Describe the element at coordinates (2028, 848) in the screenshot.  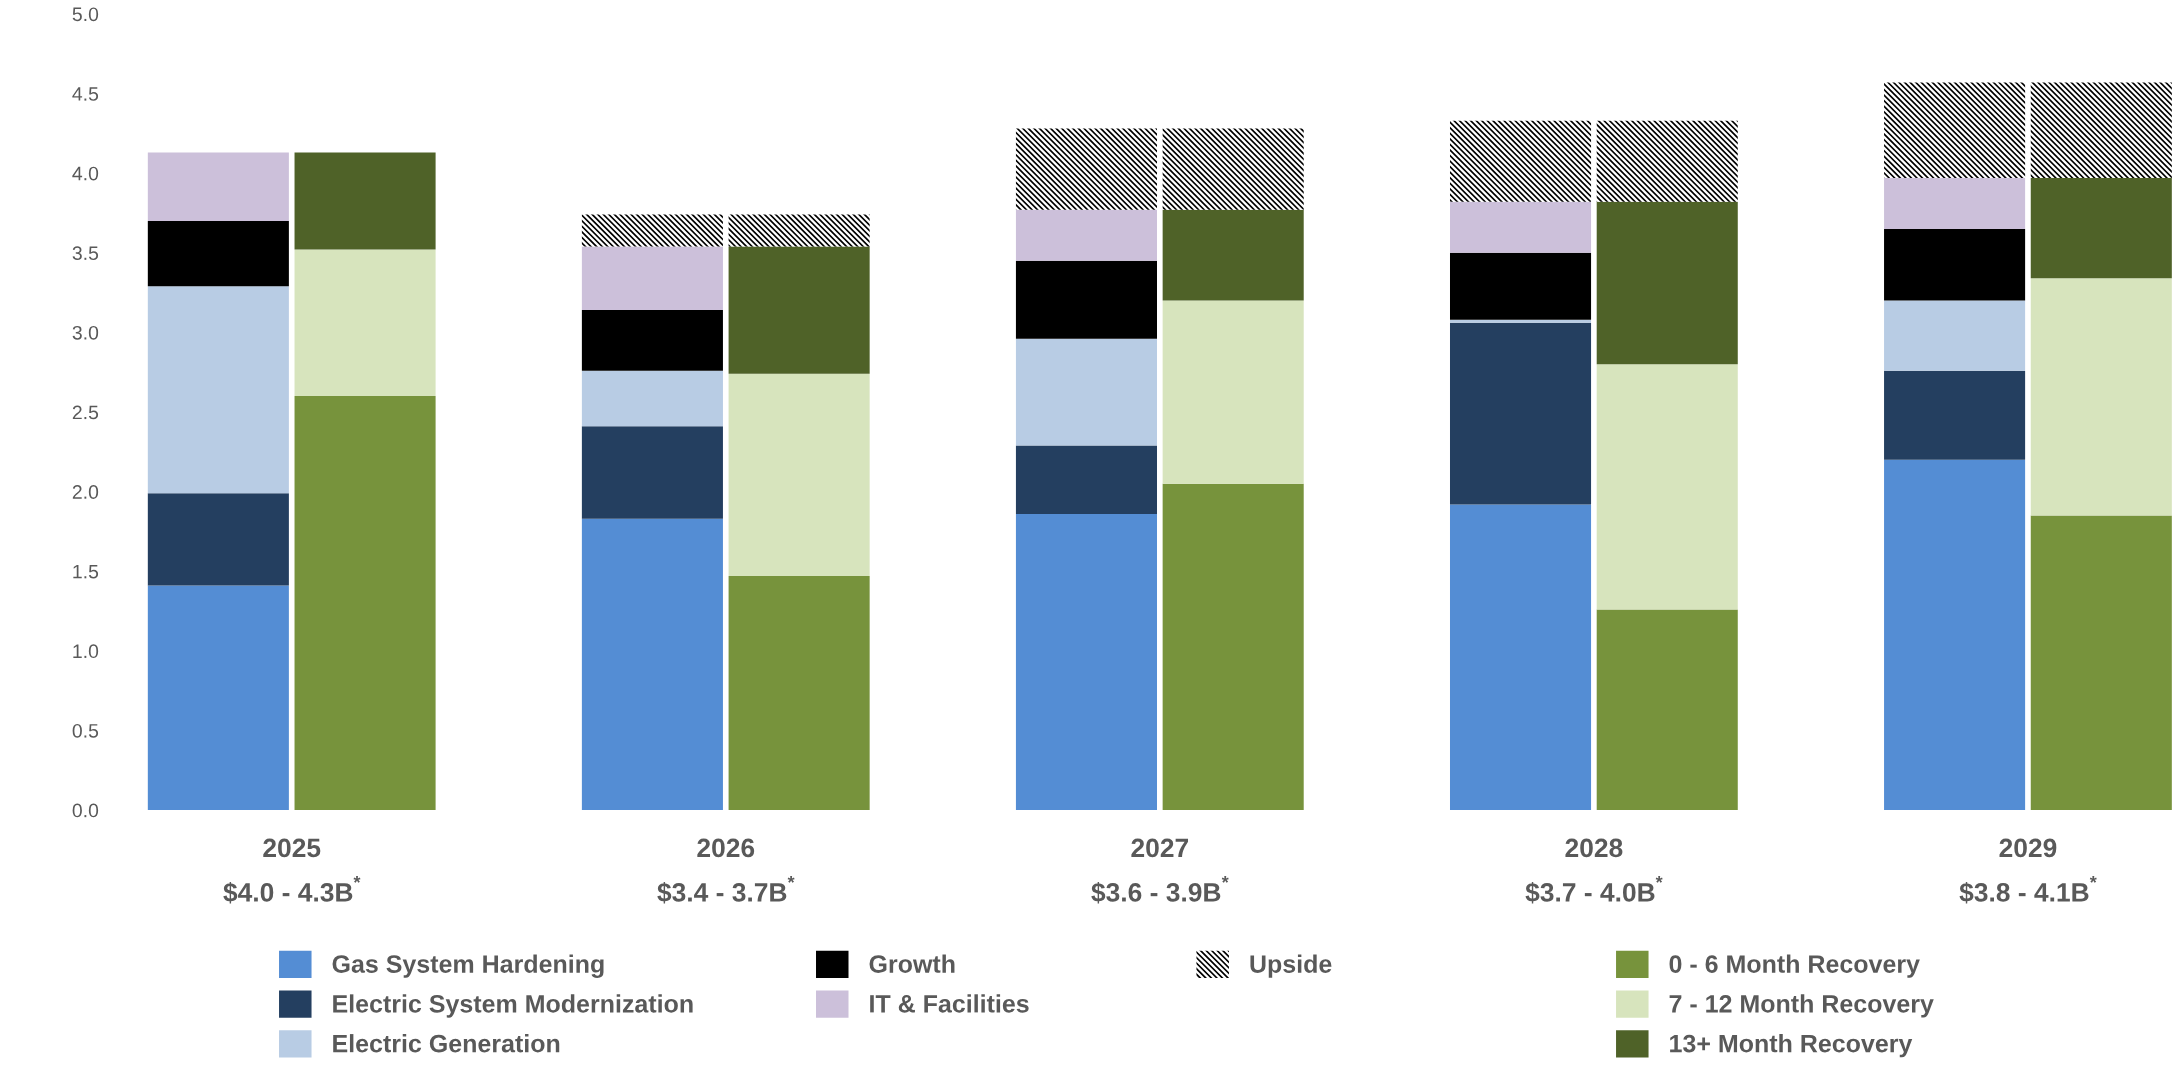
I see `x-tick-label: 2029` at that location.